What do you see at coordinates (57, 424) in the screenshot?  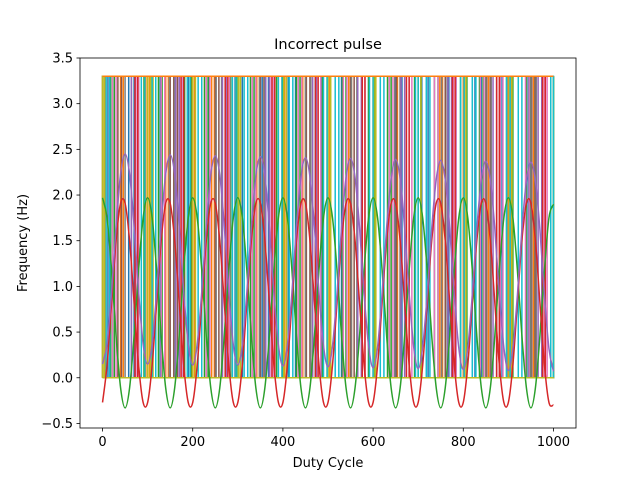 I see `y-tick-label: −0.5` at bounding box center [57, 424].